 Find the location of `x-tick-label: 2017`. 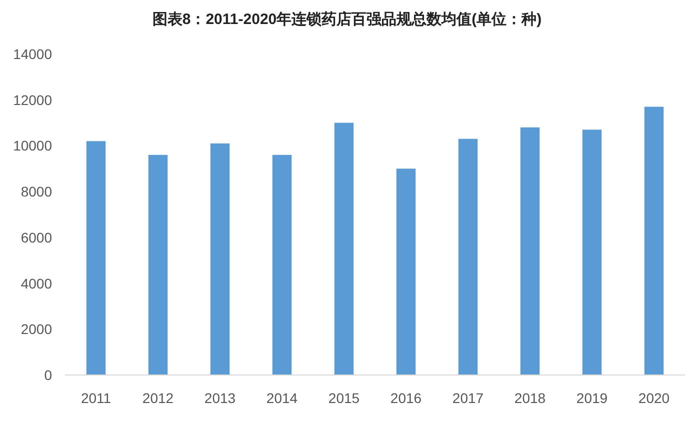

x-tick-label: 2017 is located at coordinates (468, 398).